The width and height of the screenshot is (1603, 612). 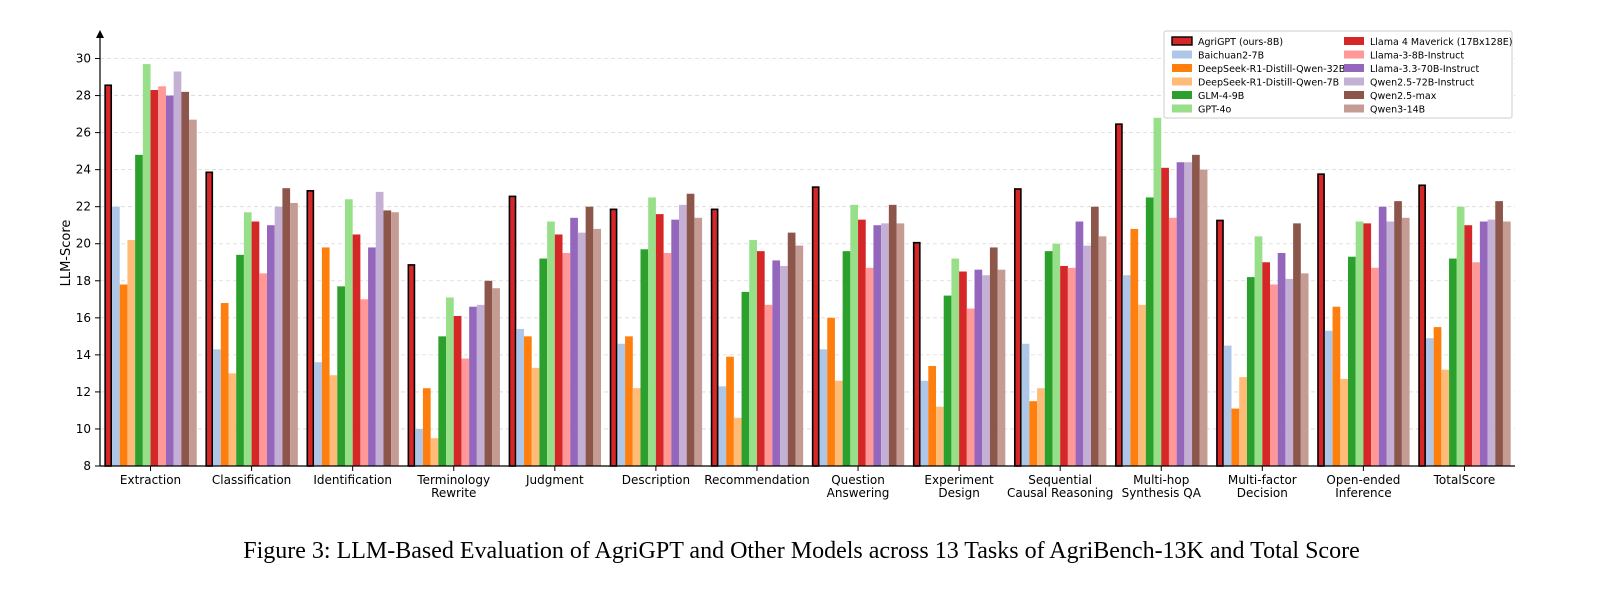 What do you see at coordinates (1262, 480) in the screenshot?
I see `x-tick-label: Multi-factor` at bounding box center [1262, 480].